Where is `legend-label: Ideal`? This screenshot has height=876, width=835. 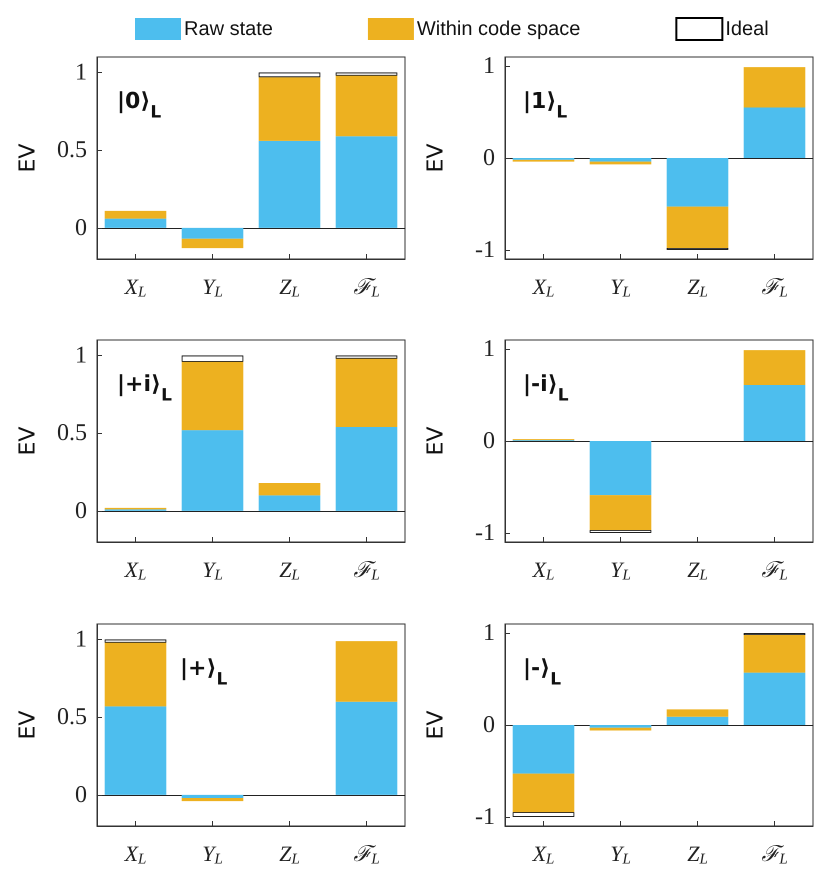 legend-label: Ideal is located at coordinates (747, 29).